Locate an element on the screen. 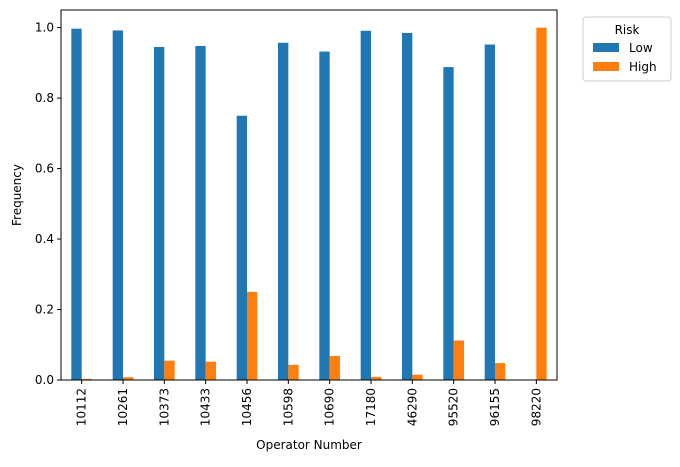 This screenshot has width=680, height=467. x-tick-label: 10261 is located at coordinates (123, 407).